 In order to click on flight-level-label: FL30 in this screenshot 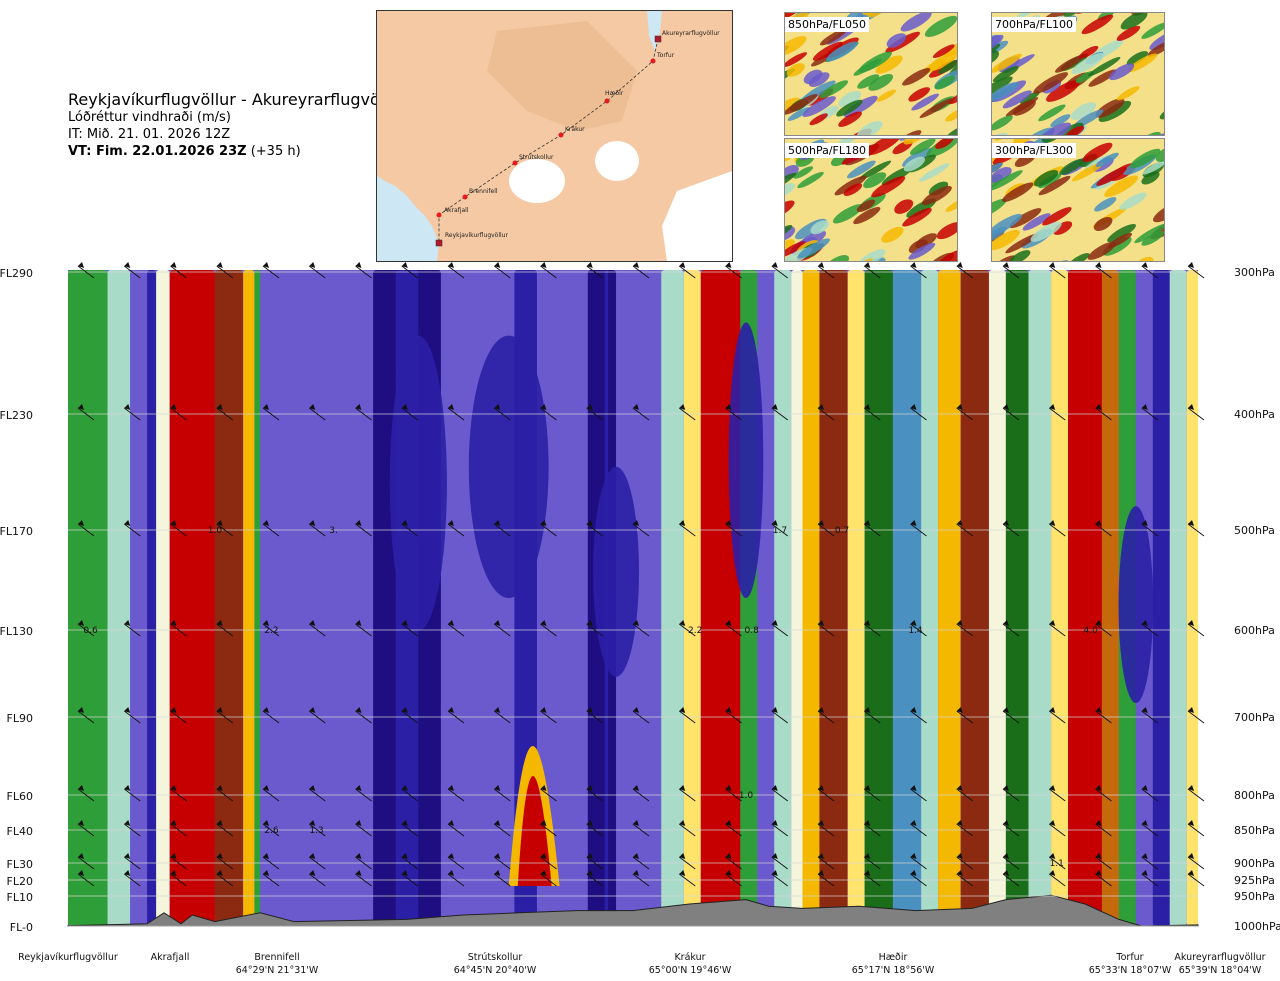, I will do `click(20, 864)`.